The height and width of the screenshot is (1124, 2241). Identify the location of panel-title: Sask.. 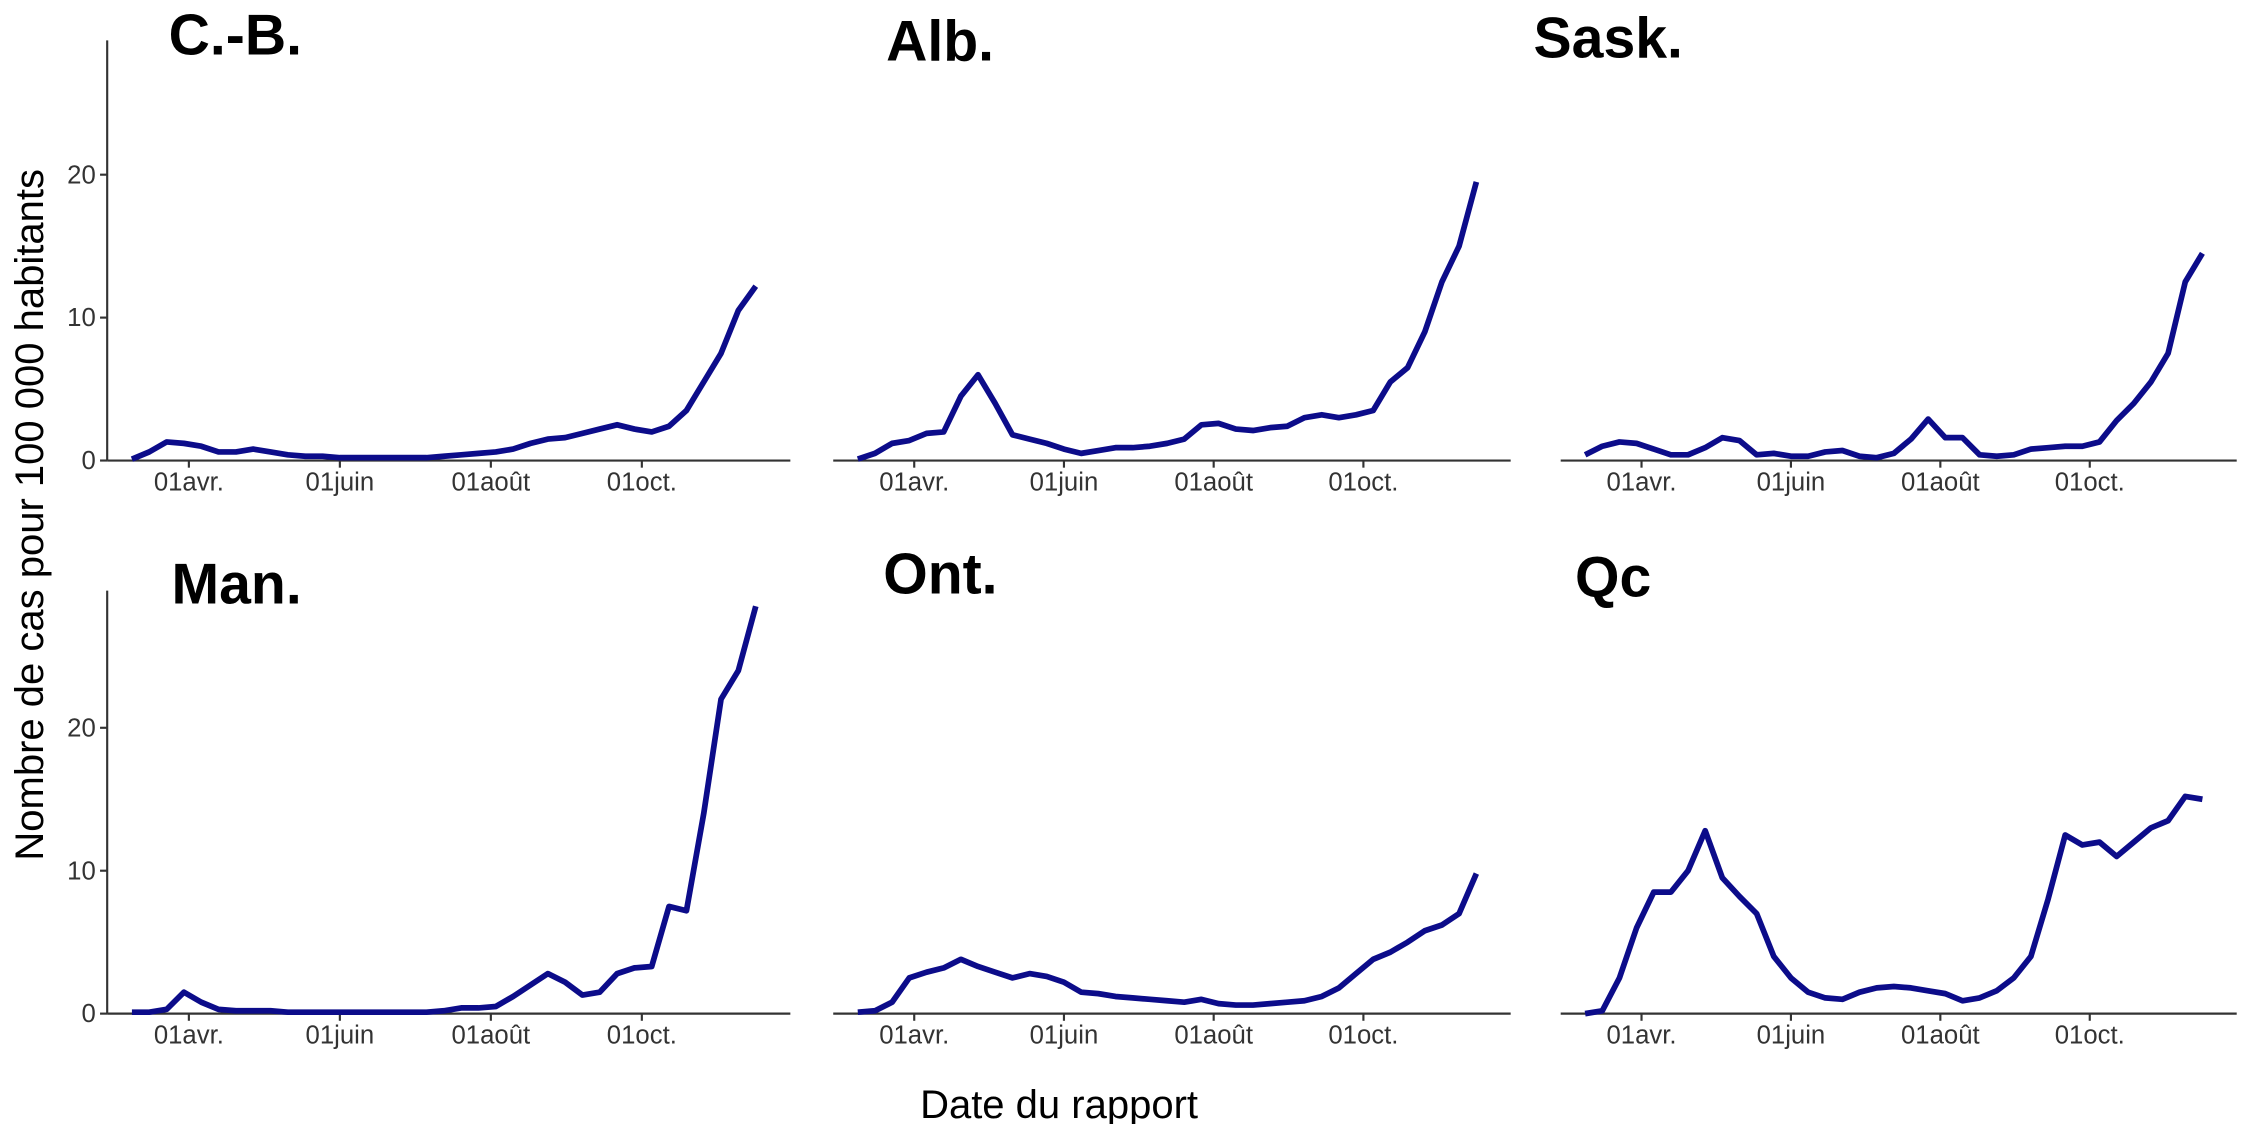
(1608, 38).